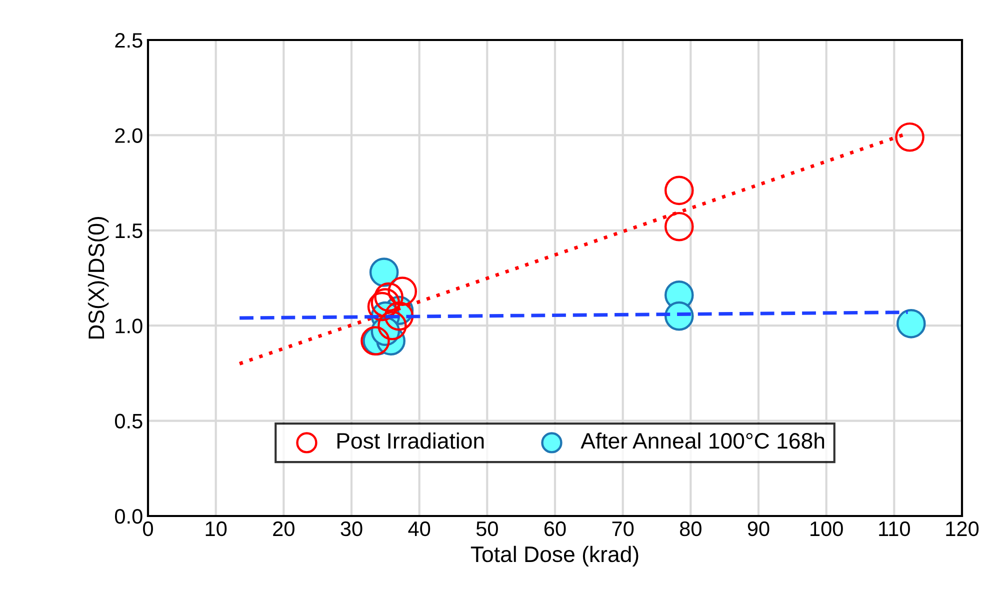 The width and height of the screenshot is (989, 611). What do you see at coordinates (351, 528) in the screenshot?
I see `x-tick-label: 30` at bounding box center [351, 528].